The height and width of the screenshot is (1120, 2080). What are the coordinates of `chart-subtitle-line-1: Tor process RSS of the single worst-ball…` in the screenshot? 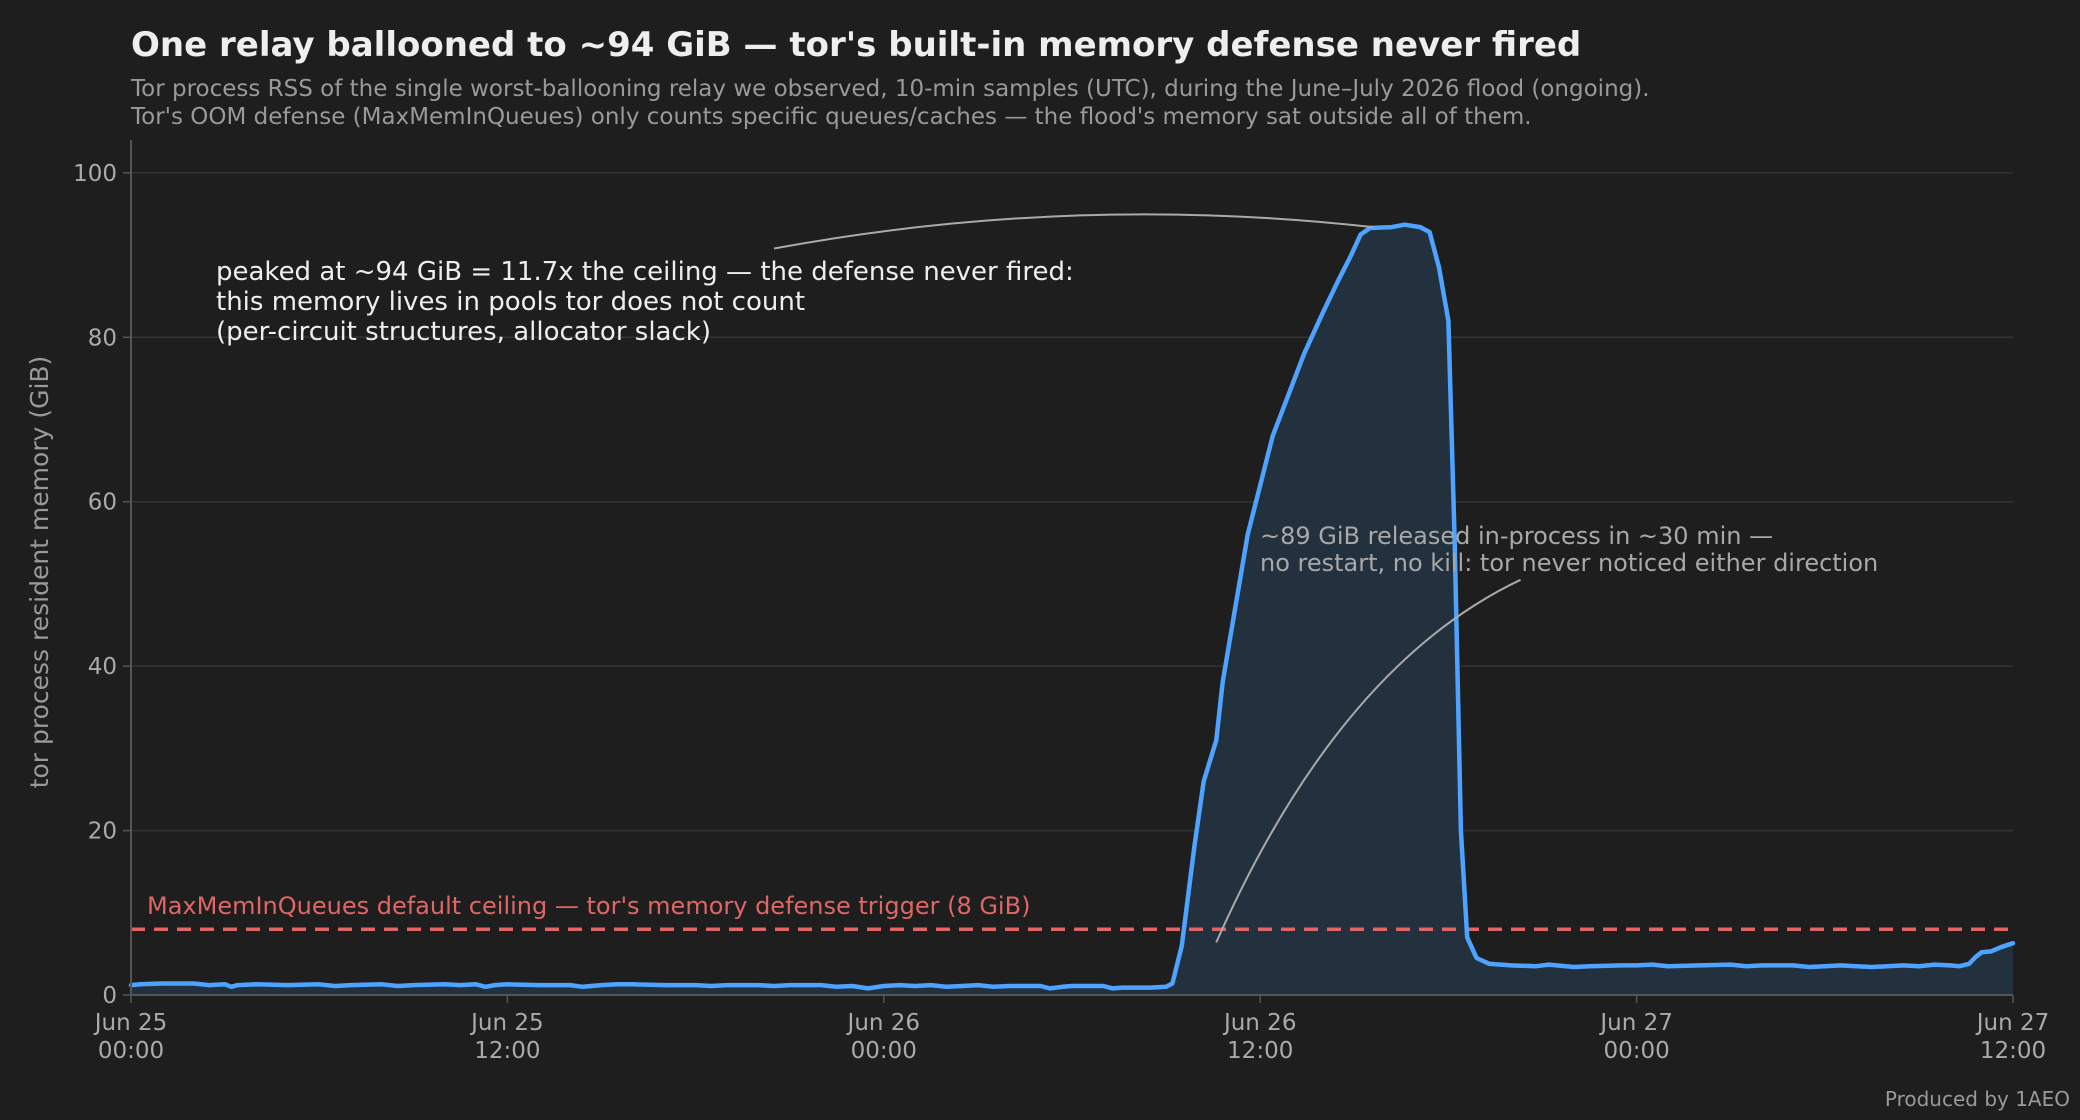 It's located at (890, 89).